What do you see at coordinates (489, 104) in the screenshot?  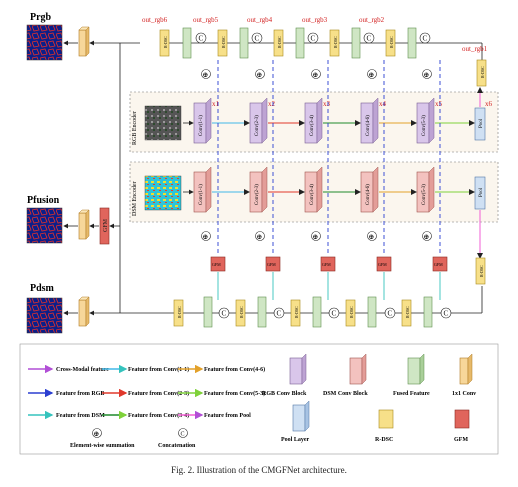 I see `svg-text: x6` at bounding box center [489, 104].